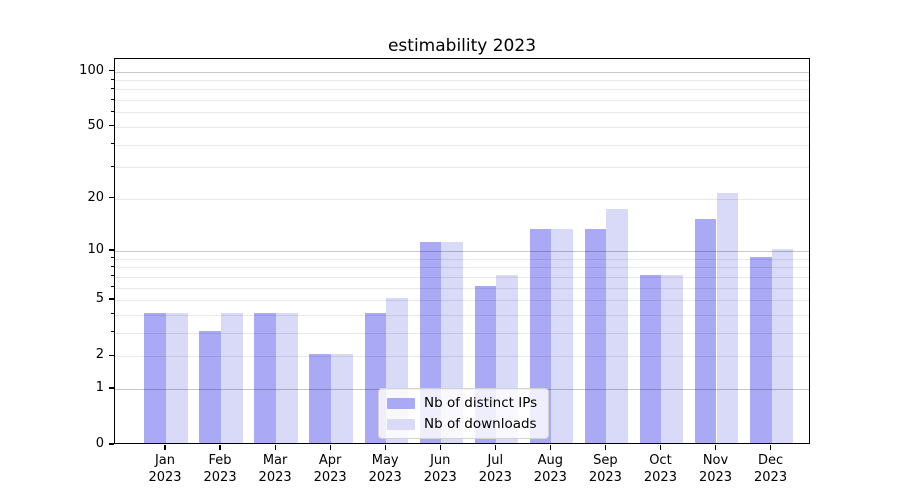 The width and height of the screenshot is (900, 500). Describe the element at coordinates (727, 317) in the screenshot. I see `bar-downloads-nov` at that location.